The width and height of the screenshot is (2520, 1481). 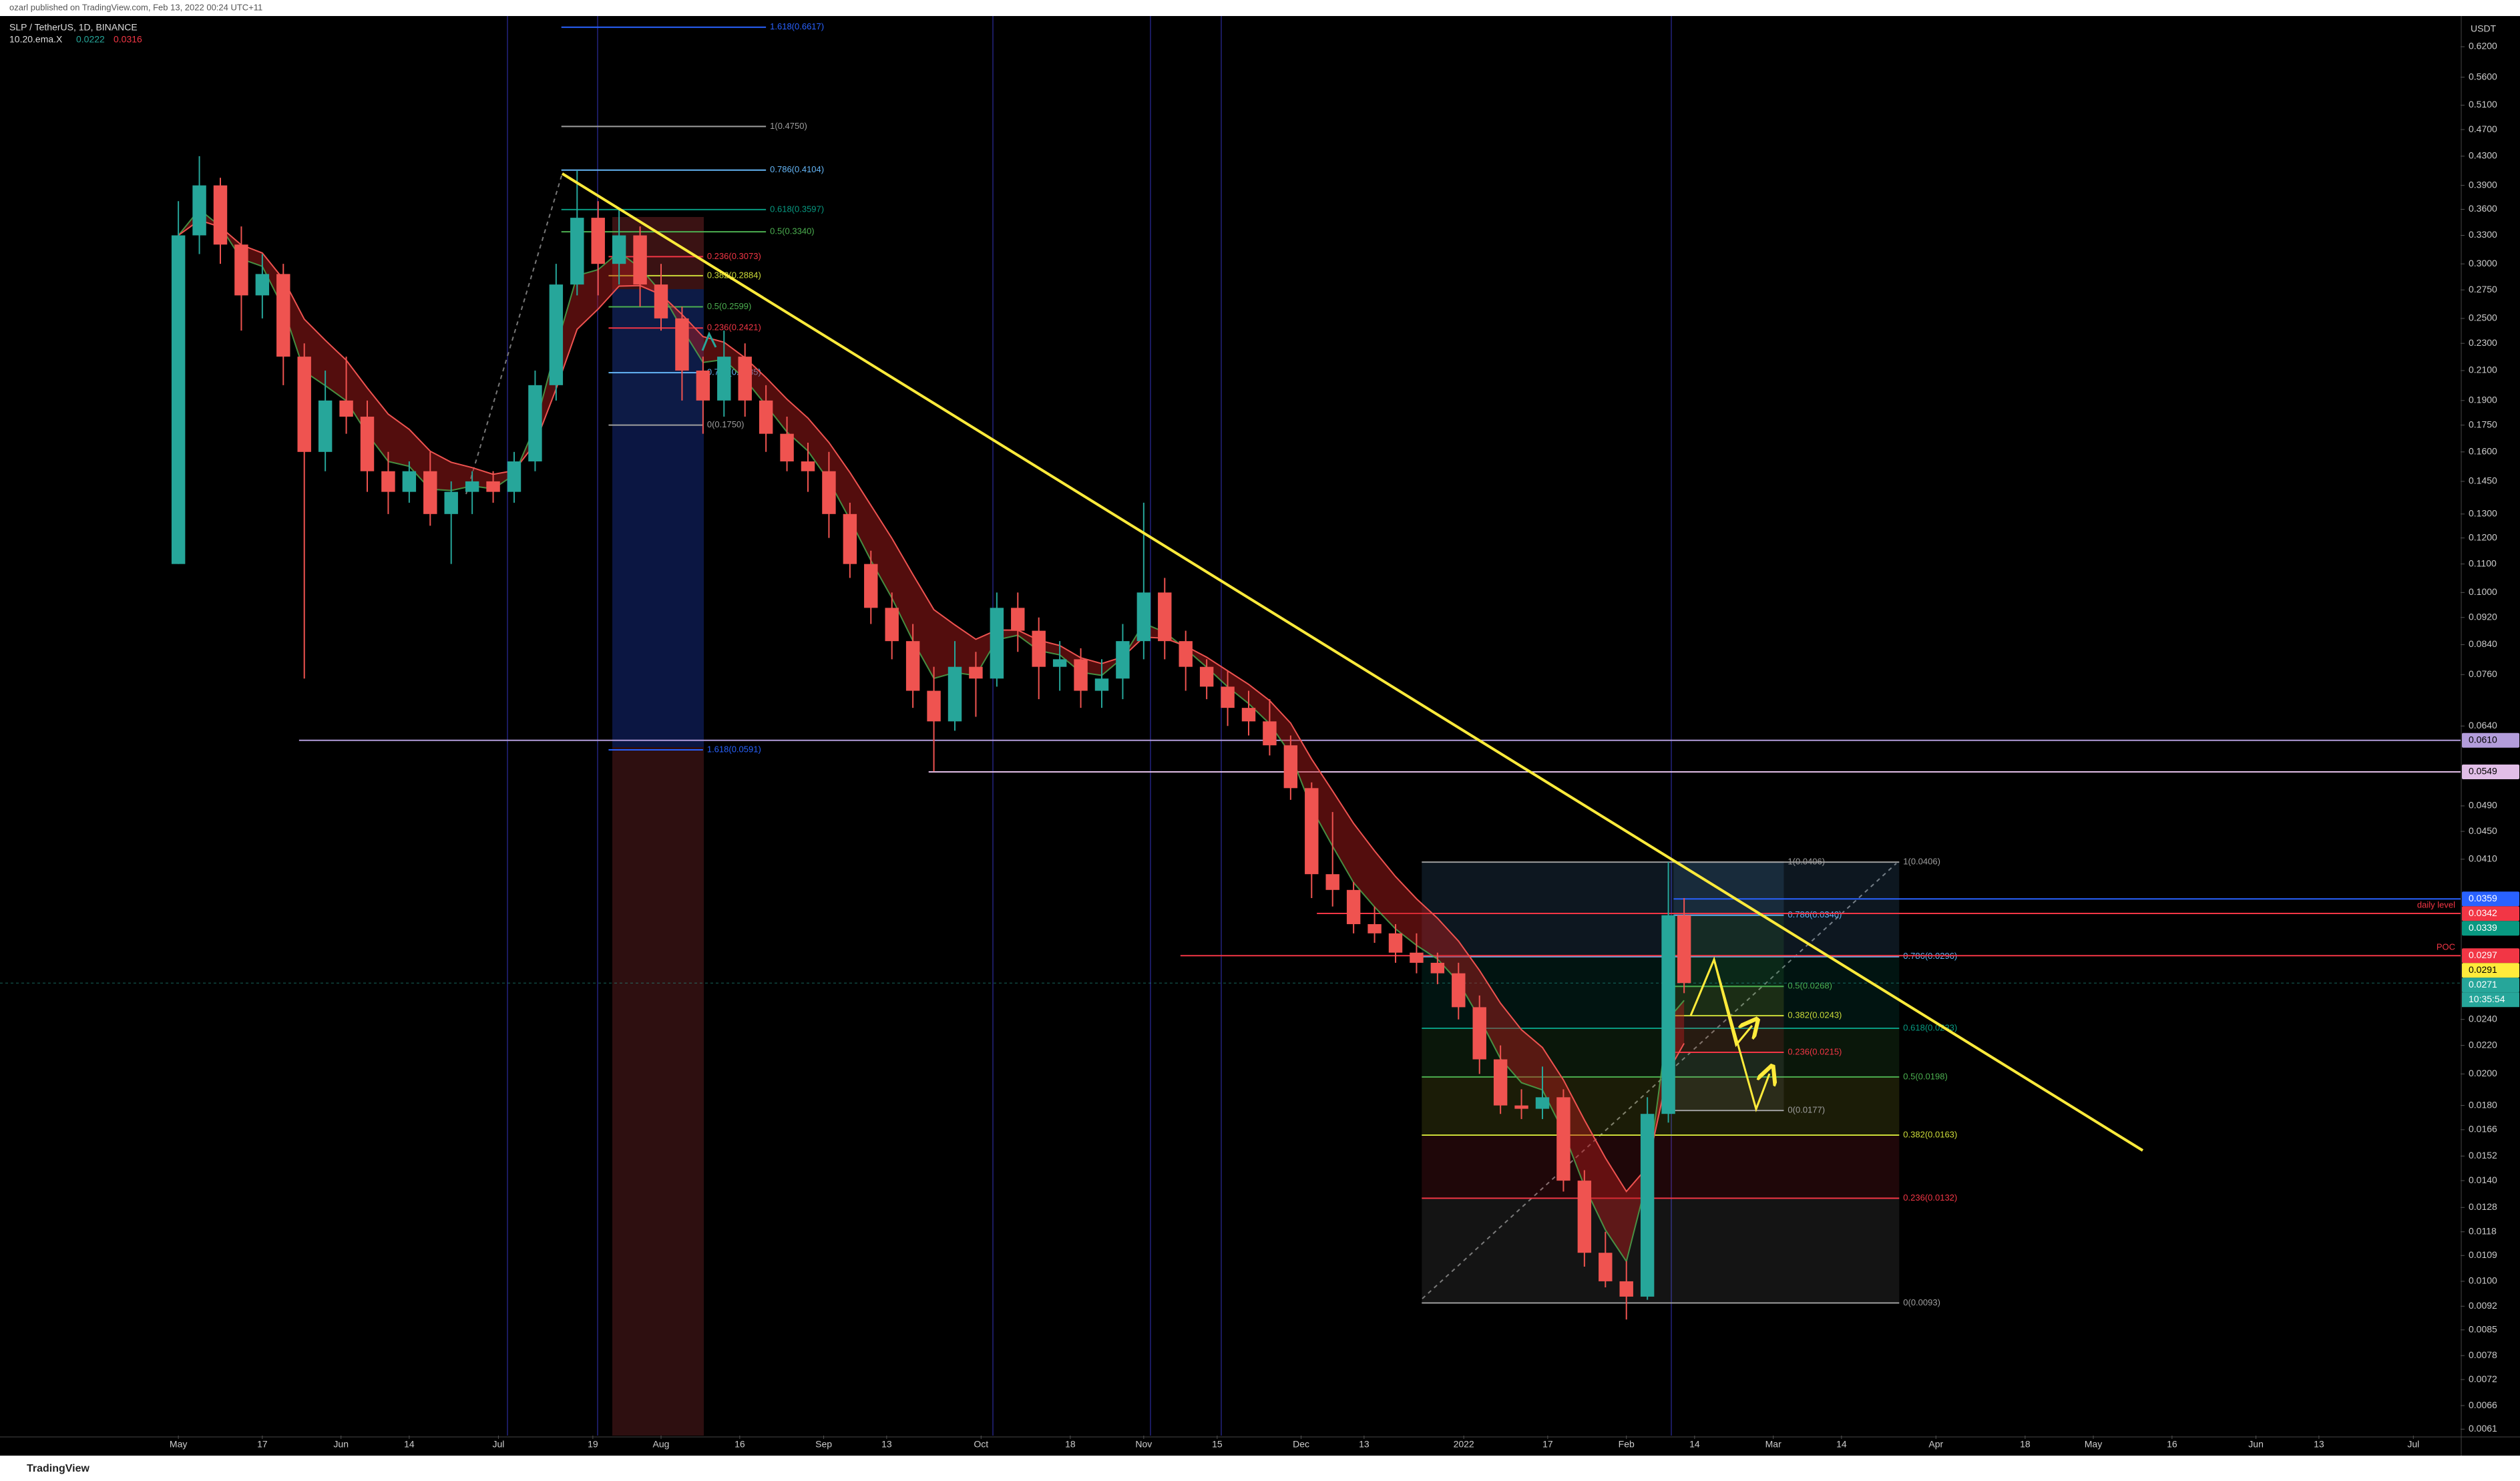 I want to click on fib-label: 0.786(0.0340), so click(x=1815, y=914).